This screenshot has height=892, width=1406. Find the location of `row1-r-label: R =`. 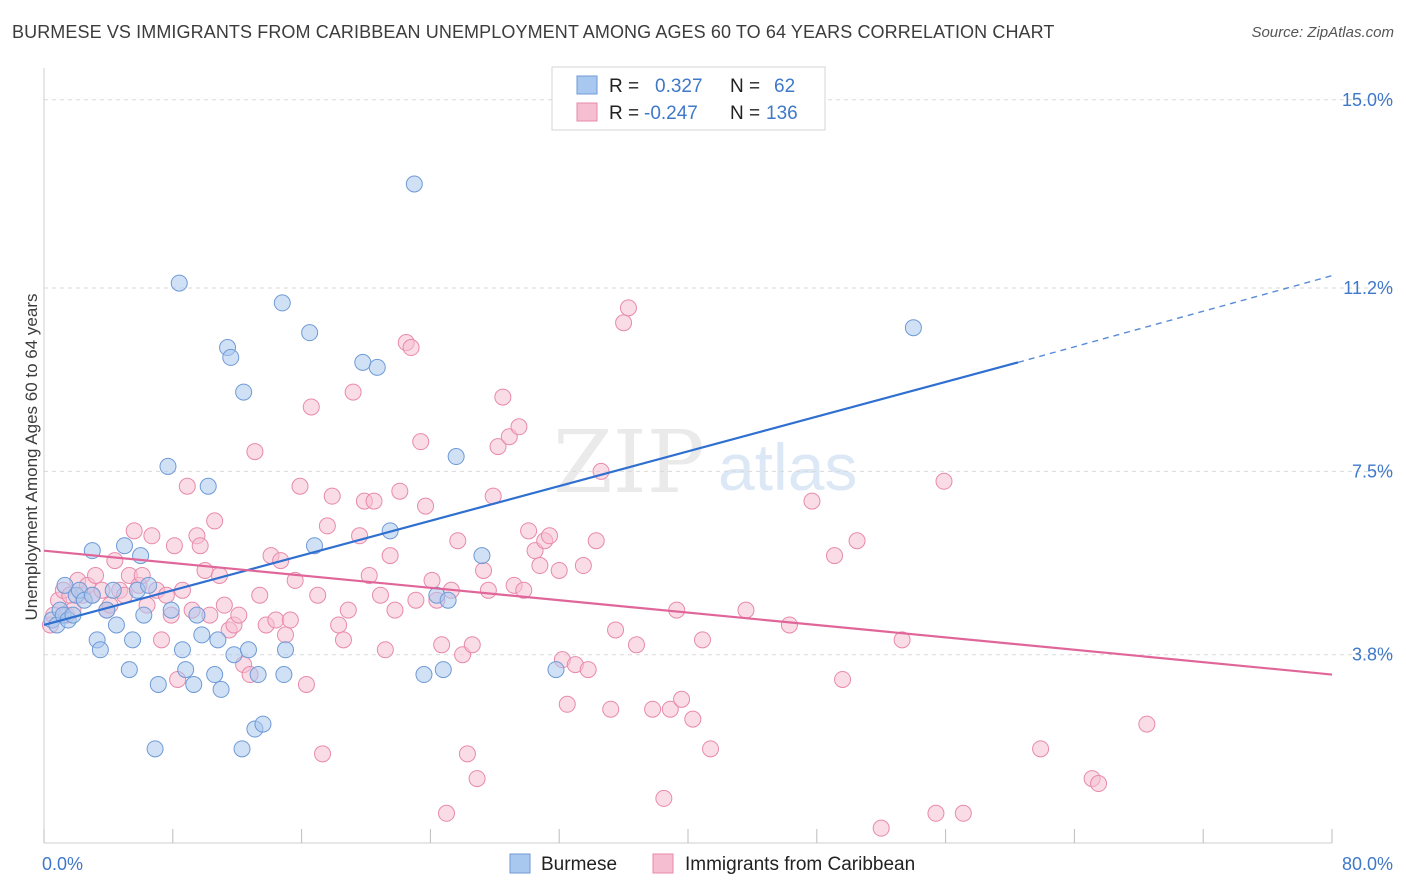

row1-r-label: R = is located at coordinates (624, 86).